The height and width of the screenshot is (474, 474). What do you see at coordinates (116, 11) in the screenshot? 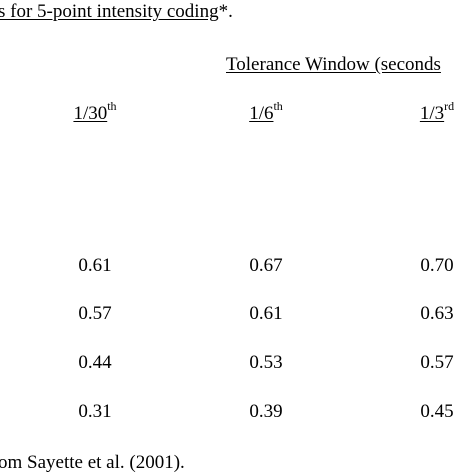
I see `table-caption: s for 5-point intensity coding*.` at bounding box center [116, 11].